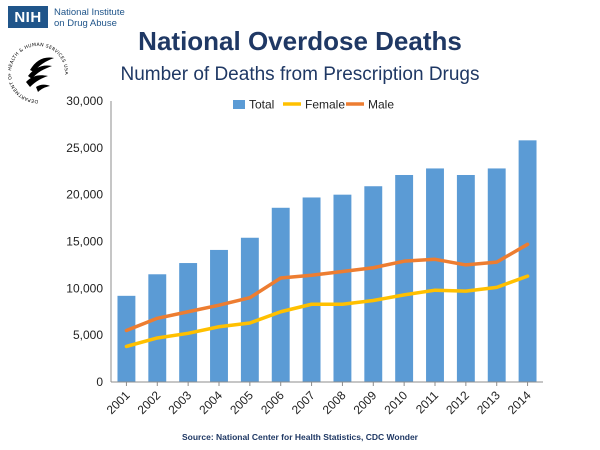  What do you see at coordinates (488, 402) in the screenshot?
I see `x-tick-label-2013: 2013` at bounding box center [488, 402].